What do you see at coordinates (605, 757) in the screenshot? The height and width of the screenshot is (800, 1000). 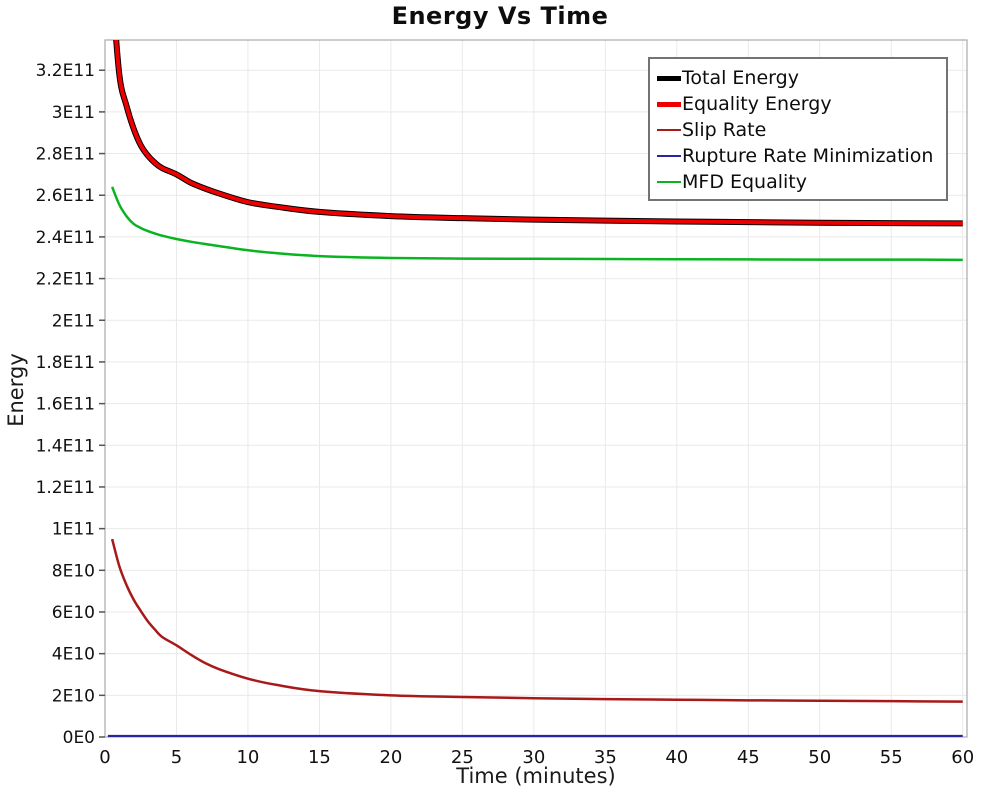 I see `x-tick-label: 35` at bounding box center [605, 757].